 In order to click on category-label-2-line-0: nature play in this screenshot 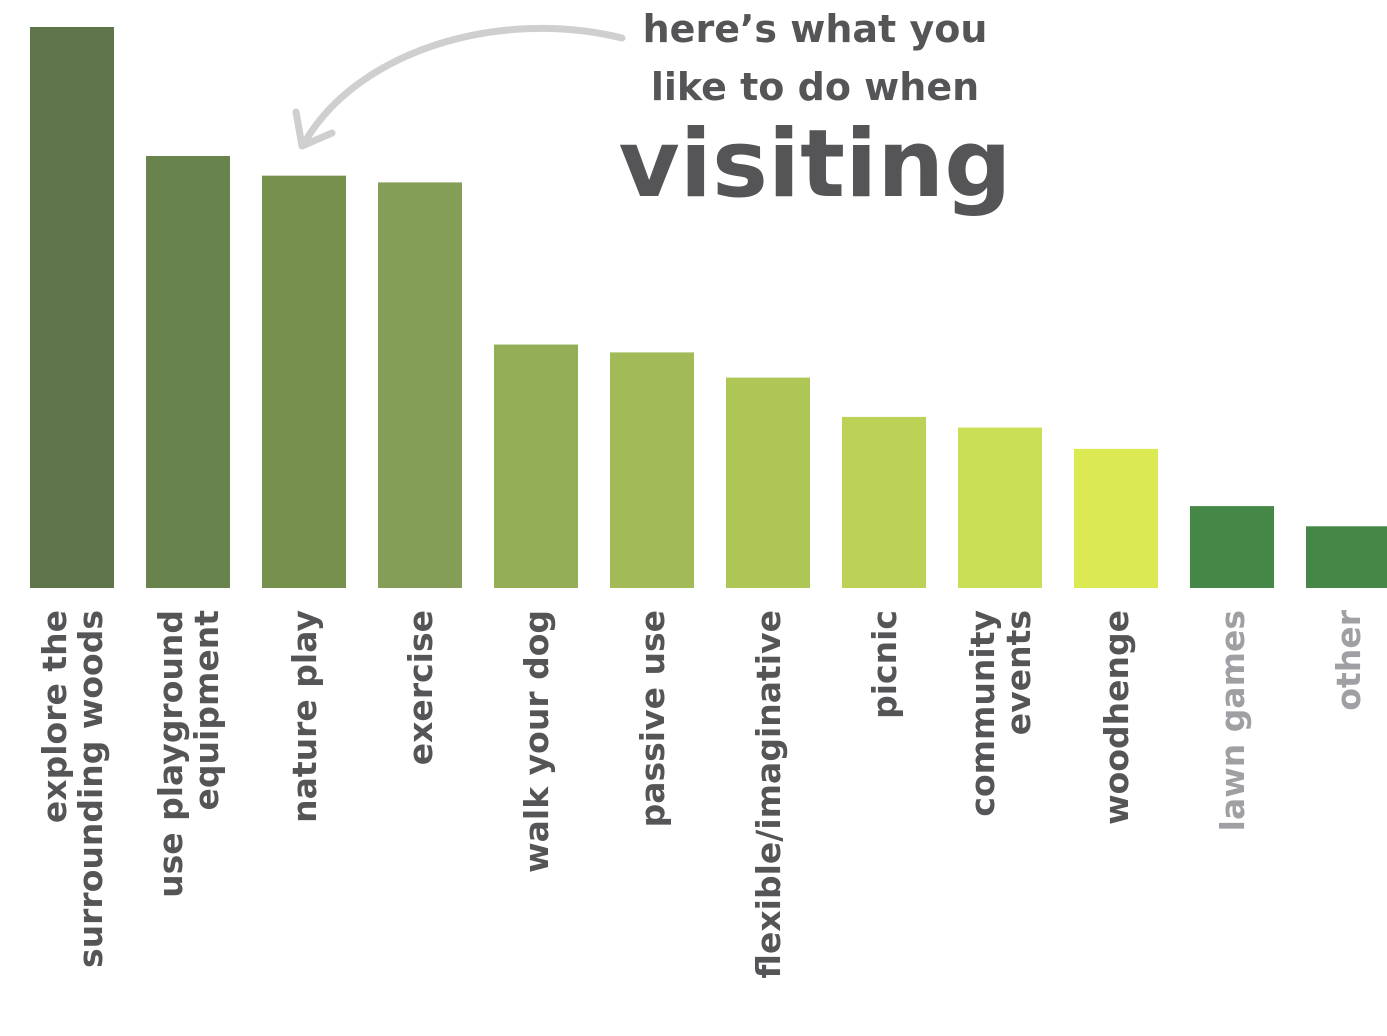, I will do `click(304, 716)`.